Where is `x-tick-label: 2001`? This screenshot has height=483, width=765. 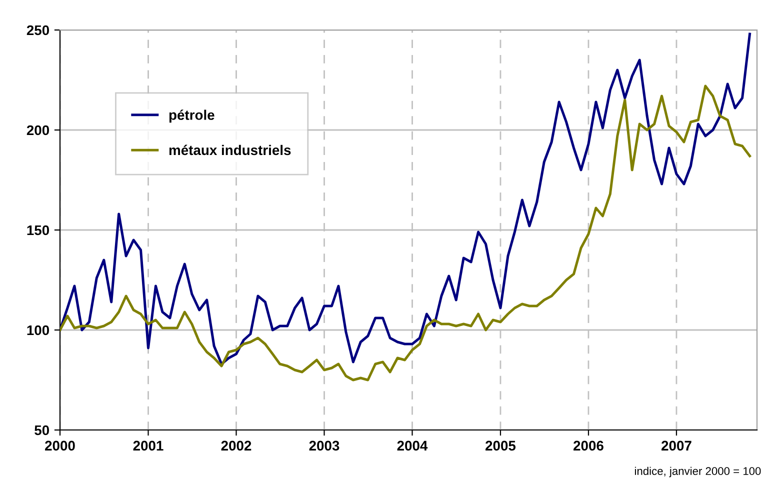
x-tick-label: 2001 is located at coordinates (148, 445).